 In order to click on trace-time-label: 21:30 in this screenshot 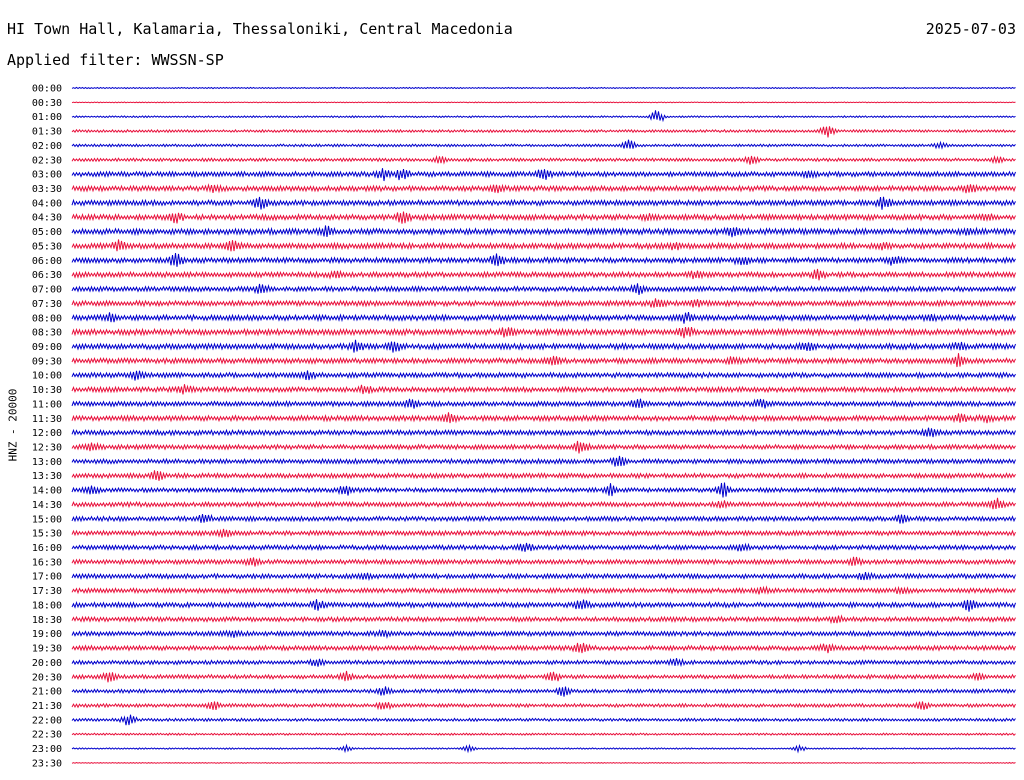, I will do `click(47, 706)`.